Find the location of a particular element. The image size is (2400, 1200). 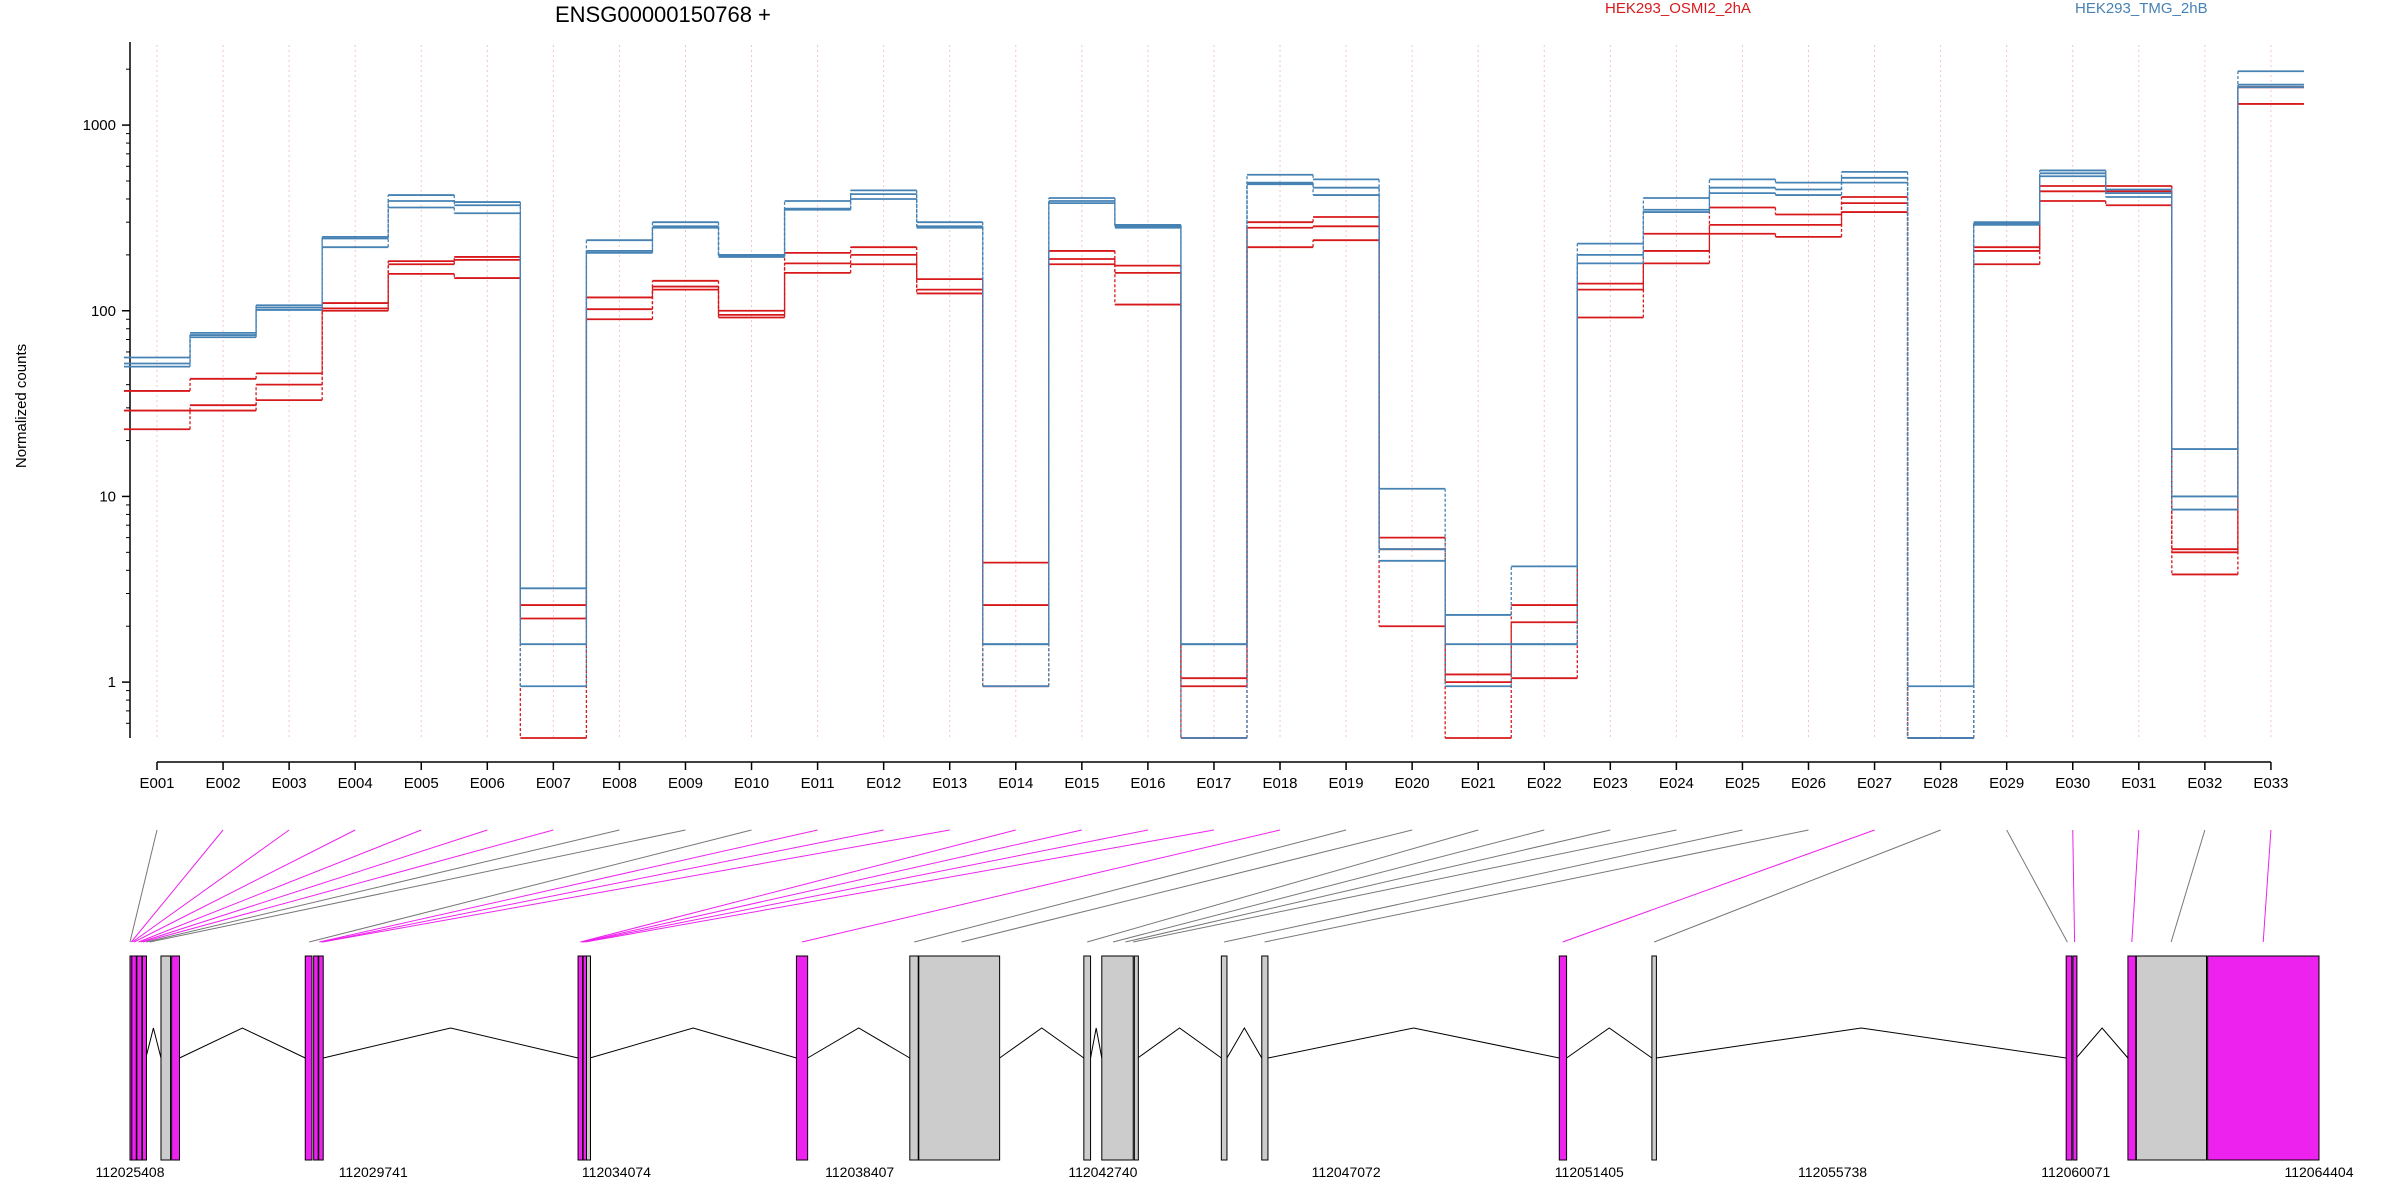

x-tick-label: E031 is located at coordinates (2138, 783).